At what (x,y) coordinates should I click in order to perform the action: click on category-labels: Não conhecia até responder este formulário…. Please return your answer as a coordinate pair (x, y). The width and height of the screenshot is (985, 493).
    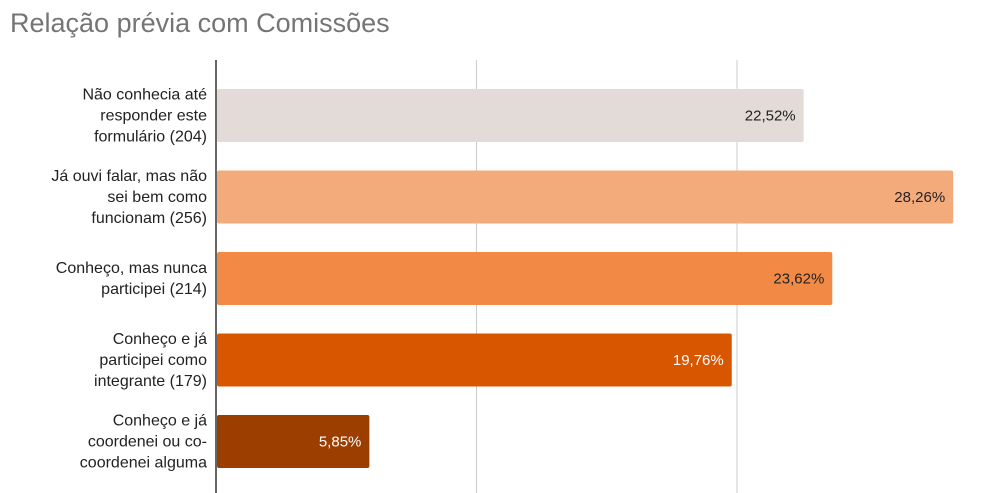
    Looking at the image, I should click on (129, 279).